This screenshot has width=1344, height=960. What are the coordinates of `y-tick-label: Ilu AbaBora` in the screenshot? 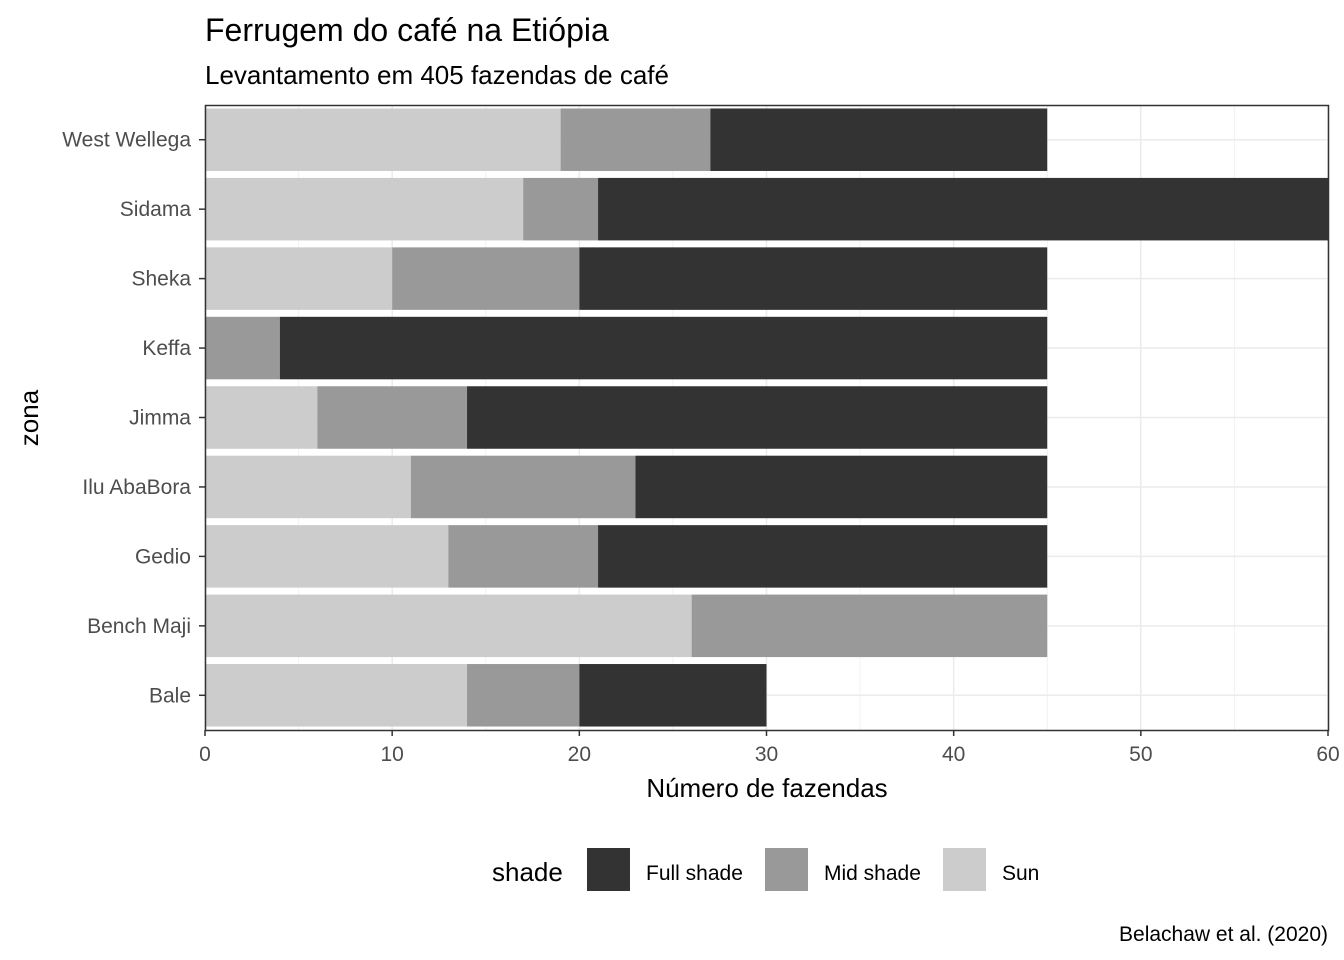 It's located at (136, 487).